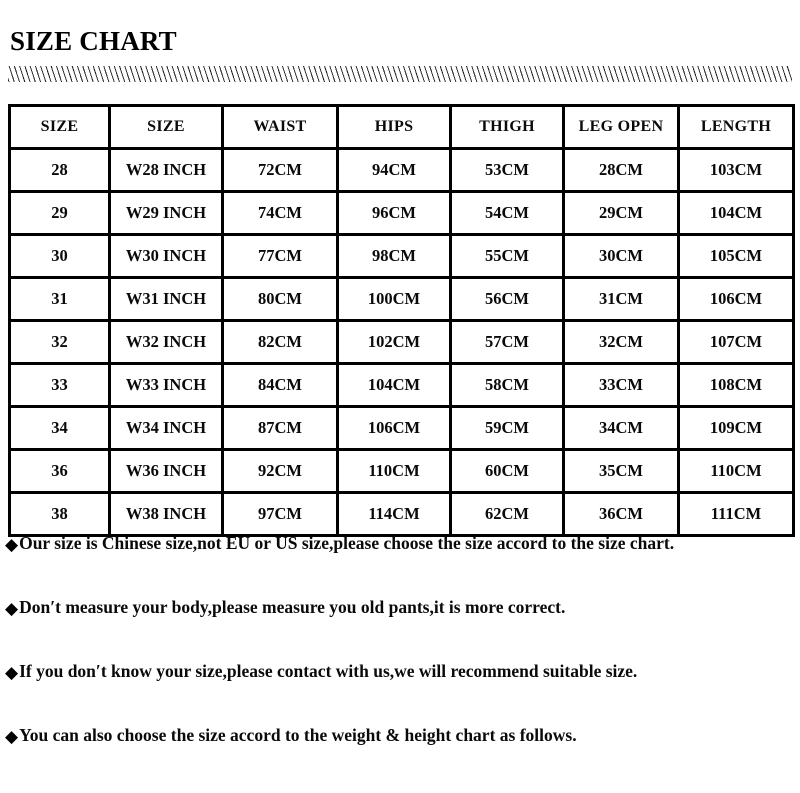  Describe the element at coordinates (736, 127) in the screenshot. I see `column-header-6: LENGTH` at that location.